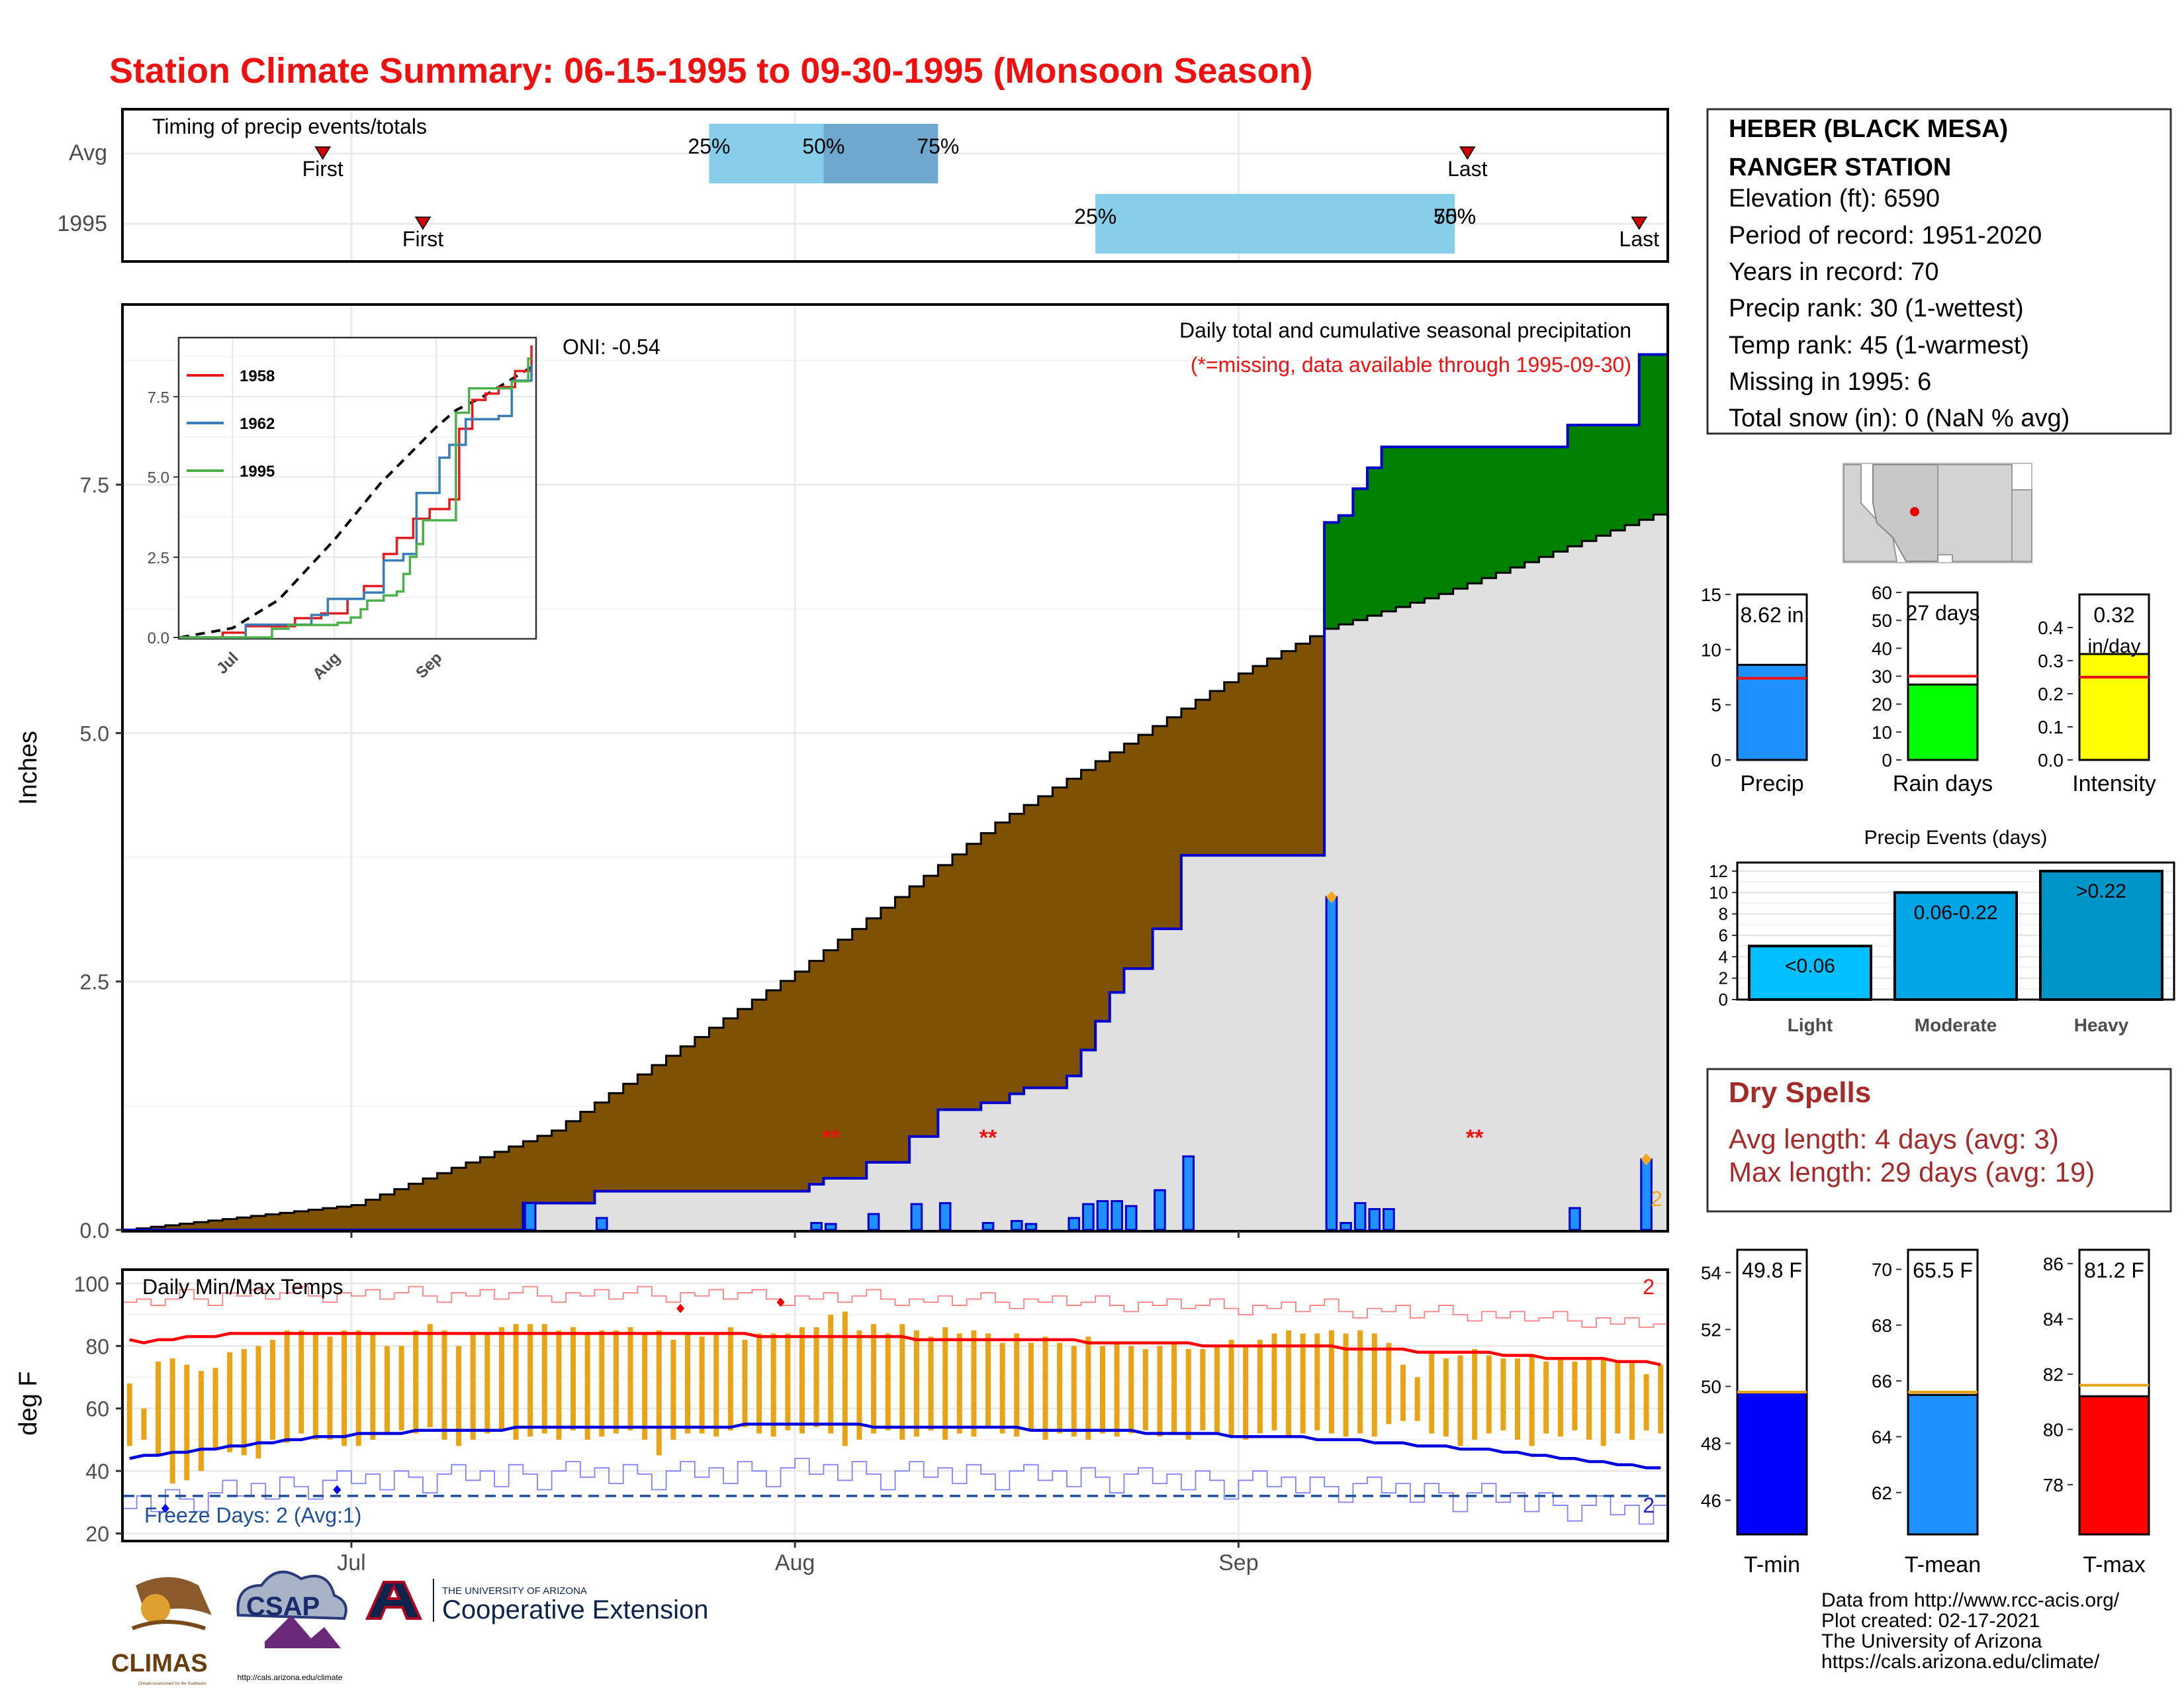  What do you see at coordinates (1656, 1199) in the screenshot?
I see `main-count-label: 2` at bounding box center [1656, 1199].